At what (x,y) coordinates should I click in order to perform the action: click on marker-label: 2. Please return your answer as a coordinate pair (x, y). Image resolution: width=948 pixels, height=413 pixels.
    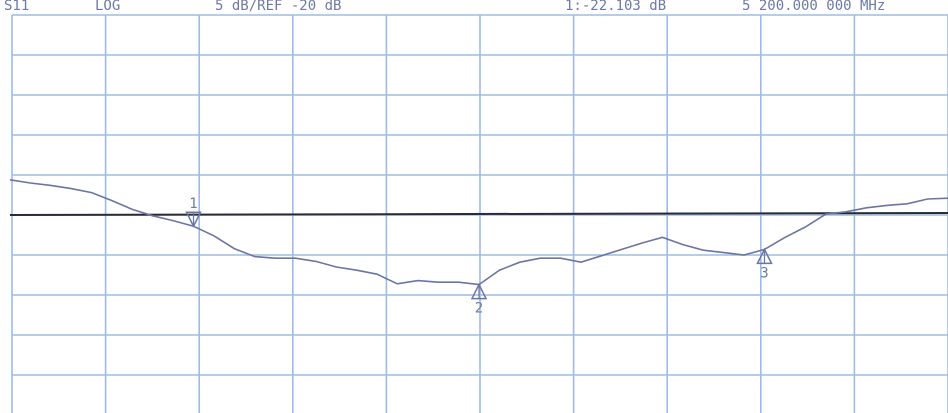
    Looking at the image, I should click on (479, 309).